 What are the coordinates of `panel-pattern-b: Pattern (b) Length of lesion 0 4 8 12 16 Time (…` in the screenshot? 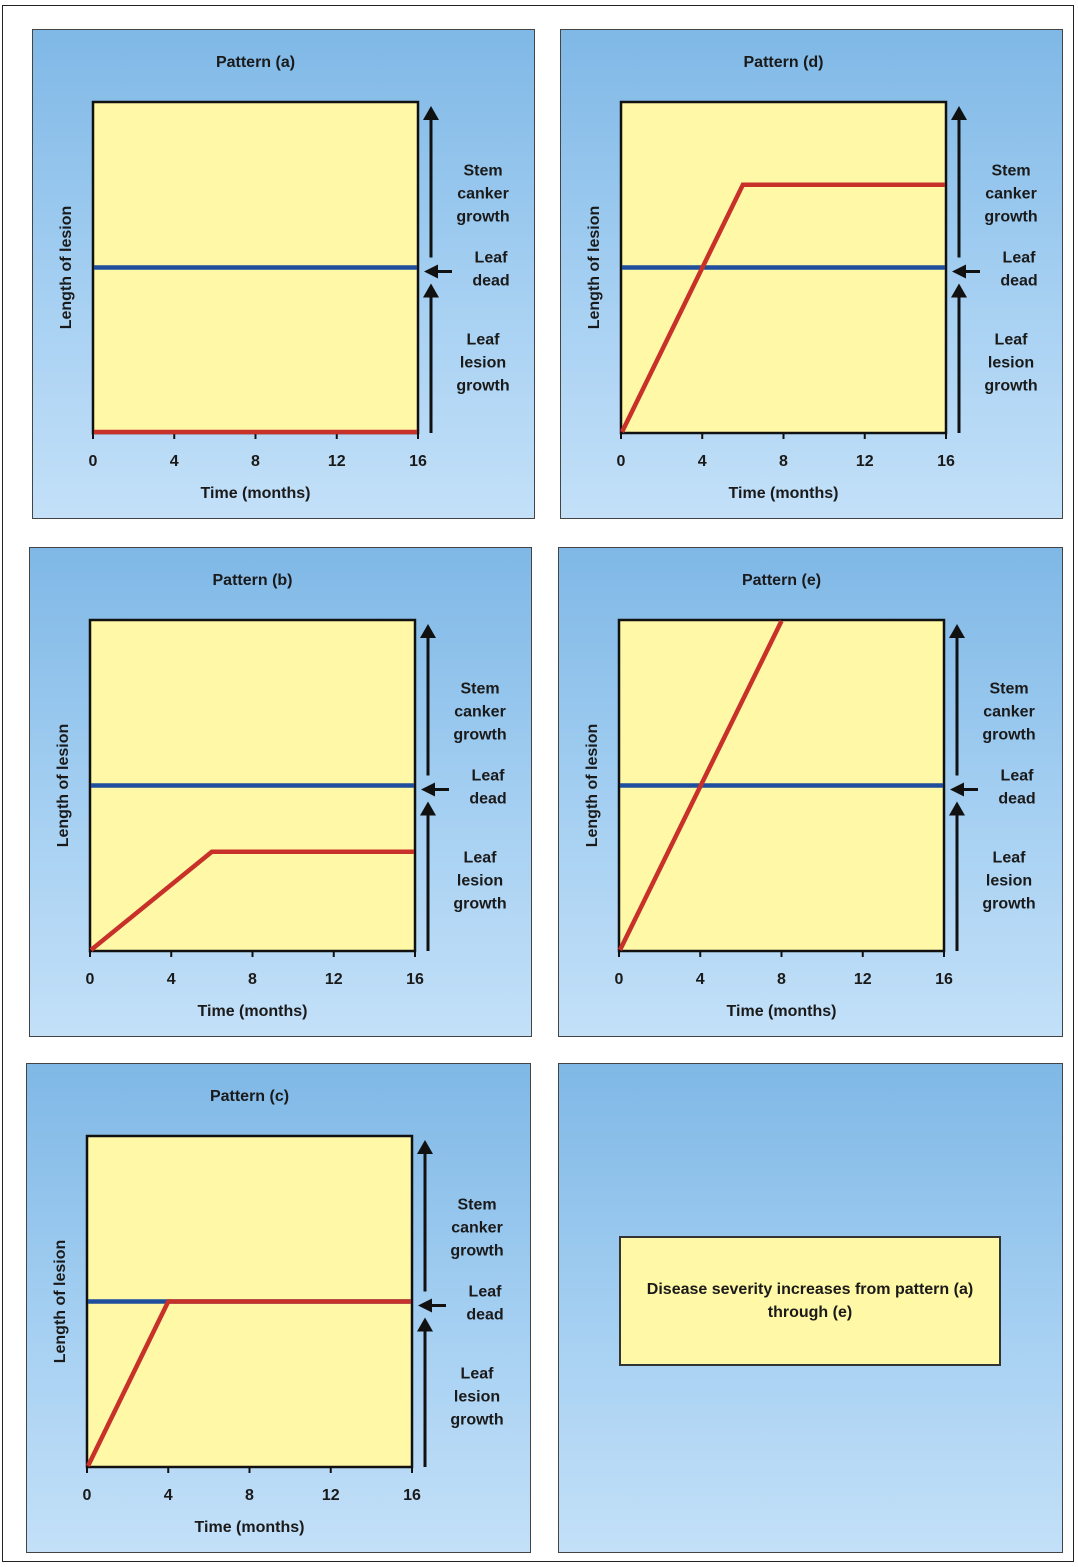 It's located at (280, 792).